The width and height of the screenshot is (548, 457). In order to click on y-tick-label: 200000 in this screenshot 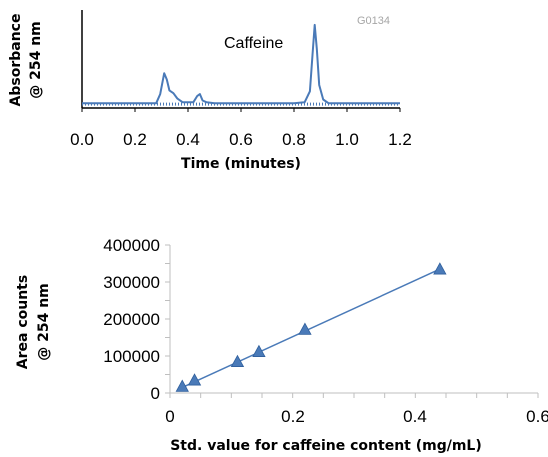, I will do `click(131, 319)`.